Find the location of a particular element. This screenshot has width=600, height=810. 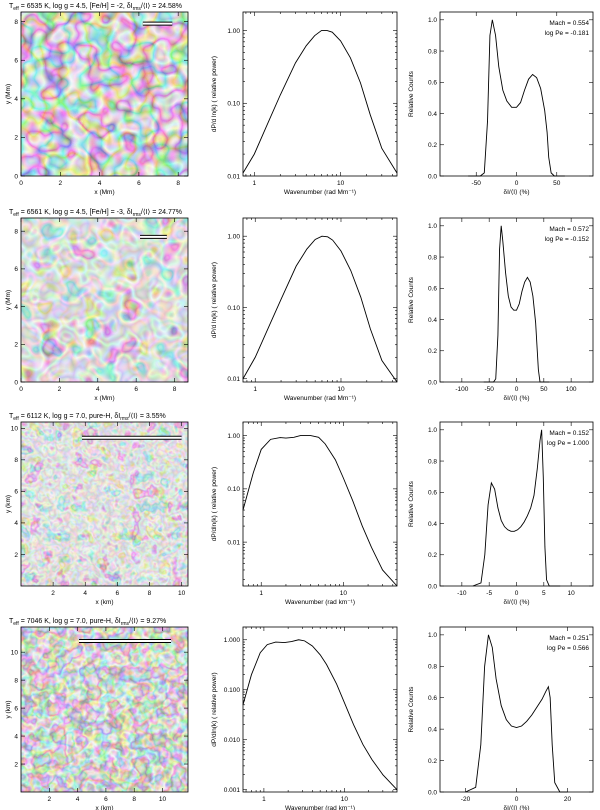

chart-5-xlabel: δI/⟨I⟩ (%) is located at coordinates (516, 398).